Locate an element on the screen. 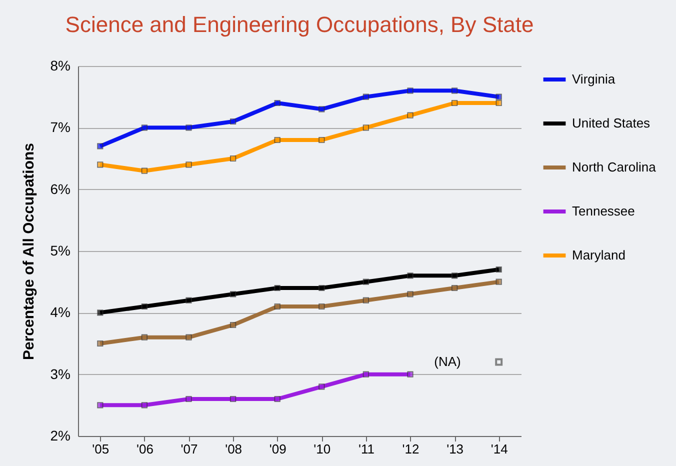 The width and height of the screenshot is (676, 466). y-tick-label: 8% is located at coordinates (60, 66).